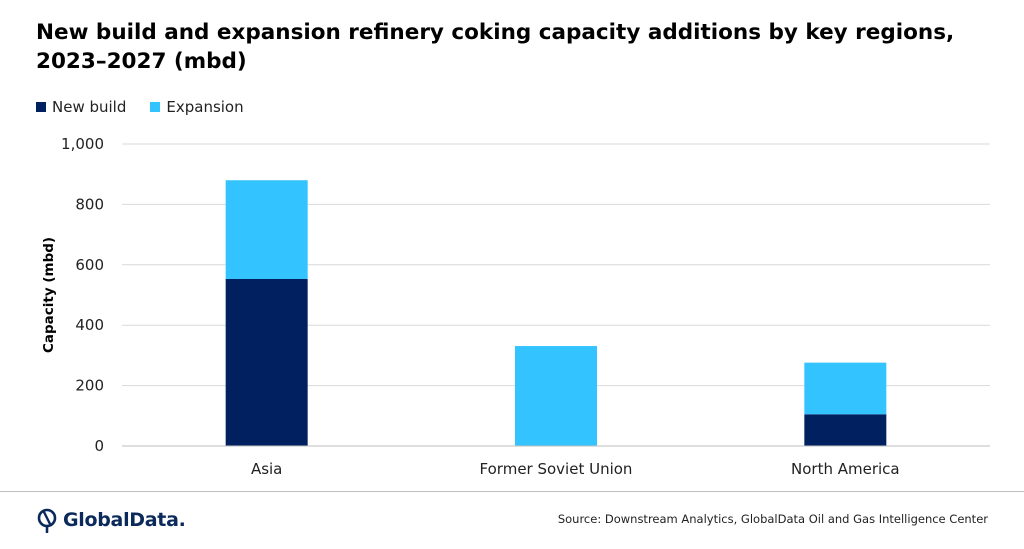 Image resolution: width=1024 pixels, height=549 pixels. I want to click on x-tick-label: Former Soviet Union, so click(556, 469).